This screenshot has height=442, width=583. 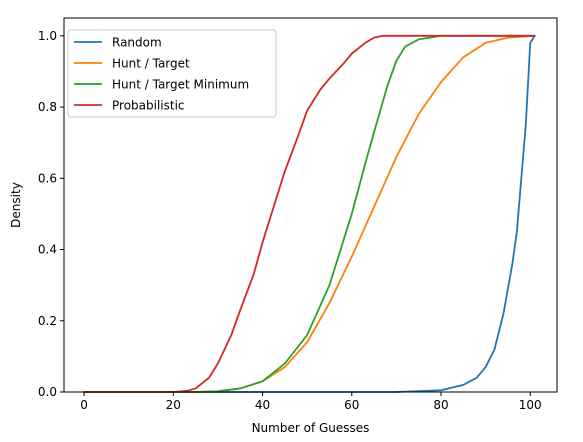 What do you see at coordinates (47, 250) in the screenshot?
I see `y-tick-label: 0.4` at bounding box center [47, 250].